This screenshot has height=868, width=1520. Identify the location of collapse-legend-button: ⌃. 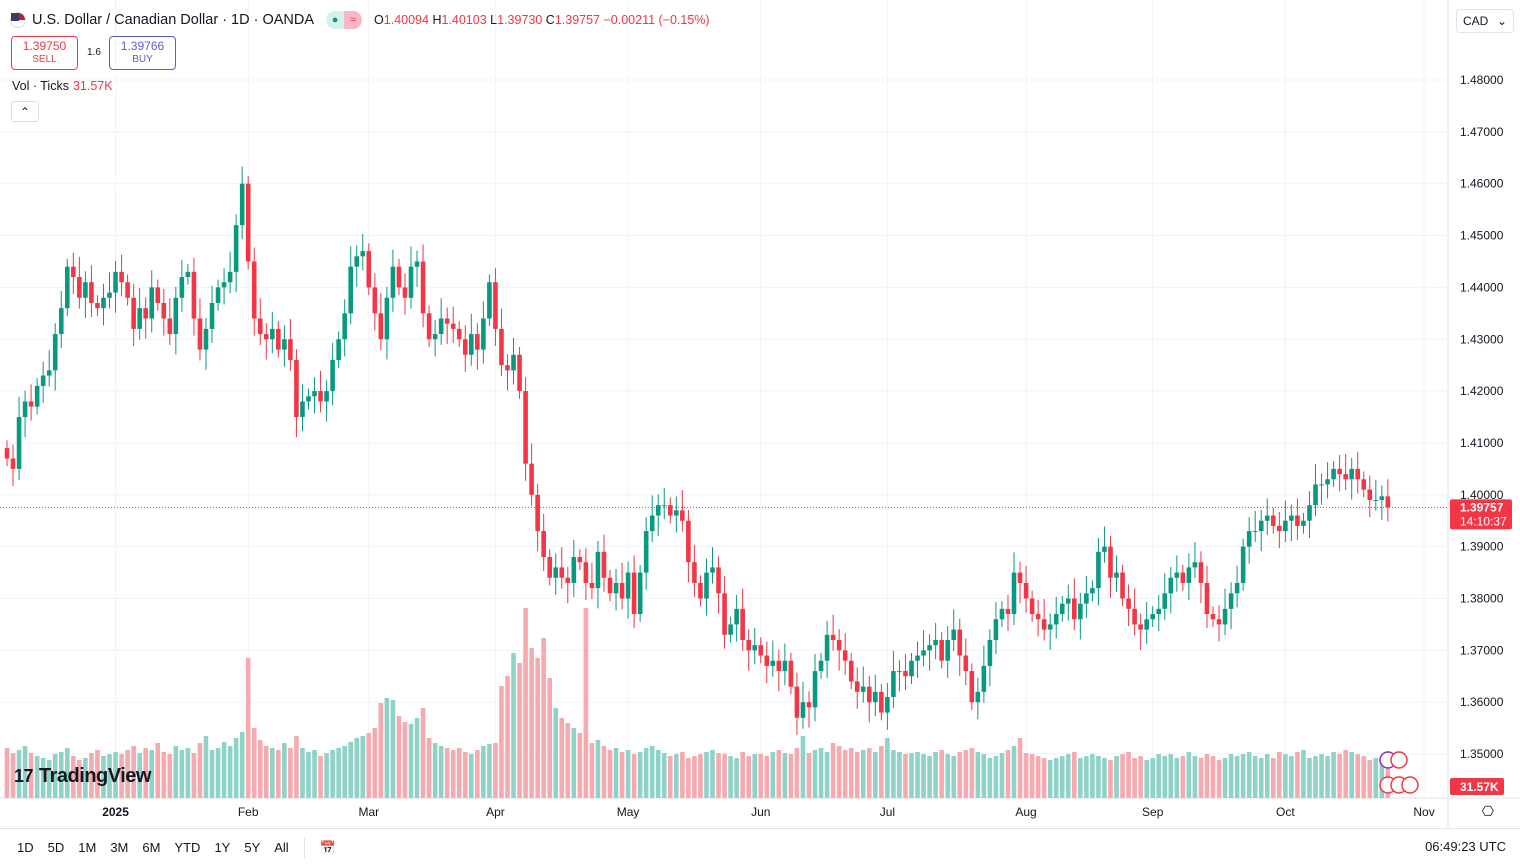
(25, 111).